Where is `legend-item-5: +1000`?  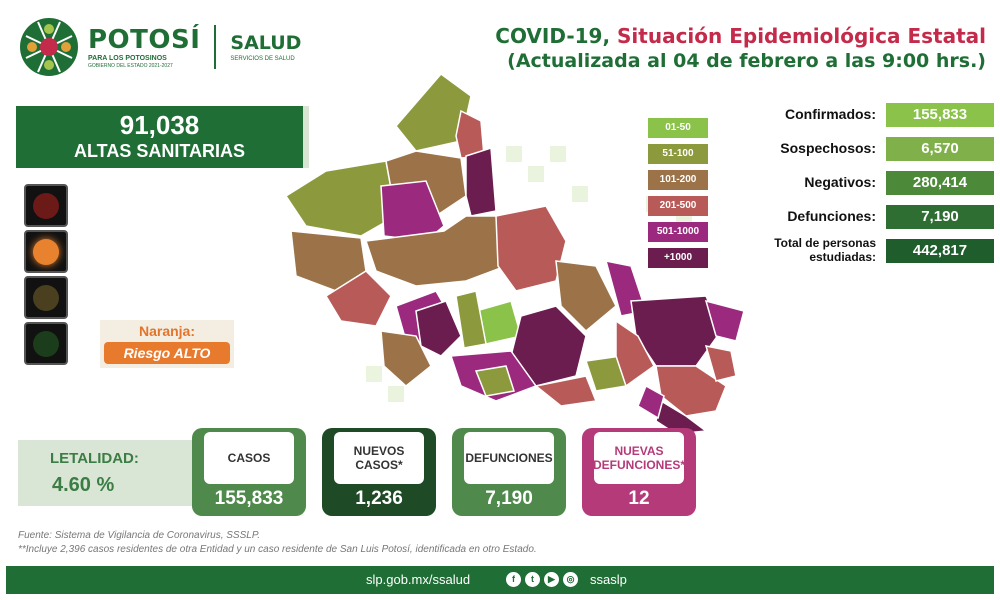 legend-item-5: +1000 is located at coordinates (678, 258).